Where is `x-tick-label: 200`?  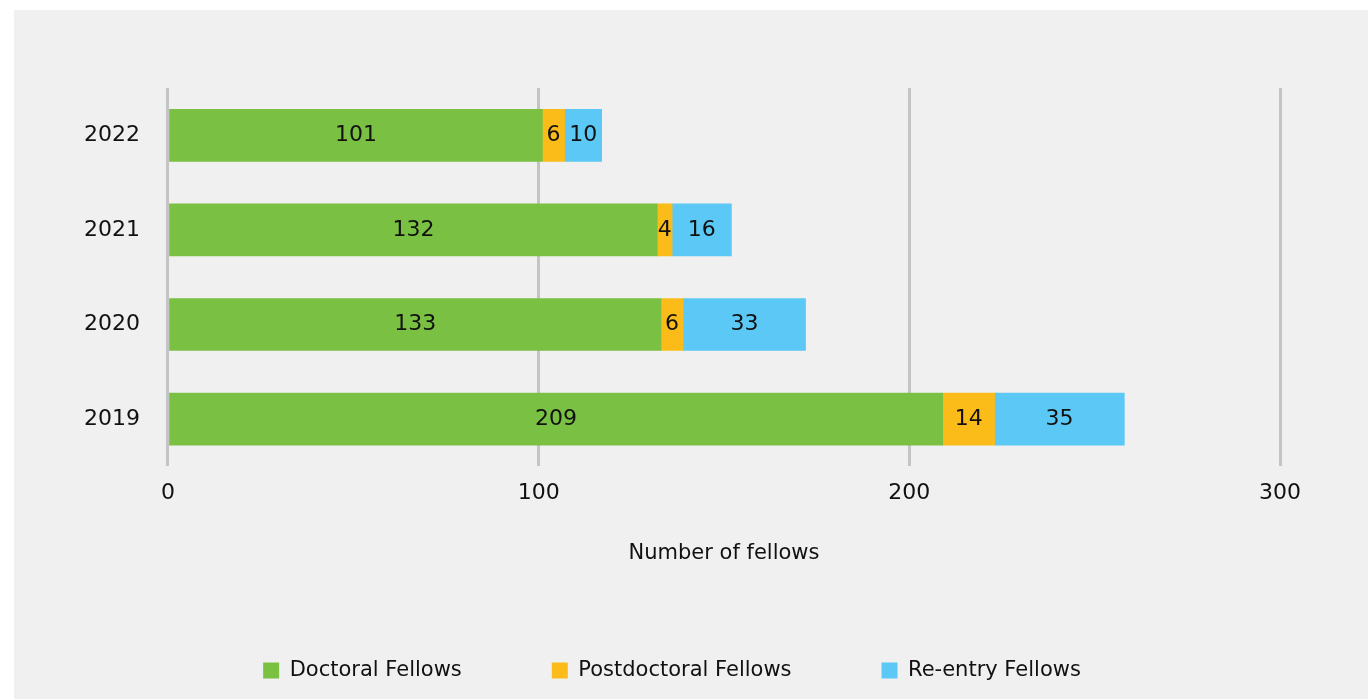 x-tick-label: 200 is located at coordinates (909, 492).